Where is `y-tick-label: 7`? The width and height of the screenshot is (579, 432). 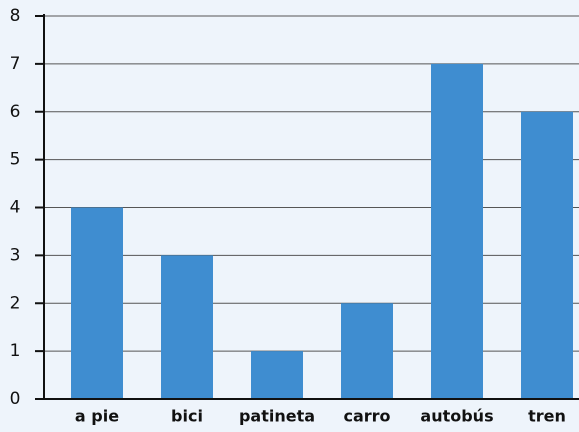 y-tick-label: 7 is located at coordinates (15, 64).